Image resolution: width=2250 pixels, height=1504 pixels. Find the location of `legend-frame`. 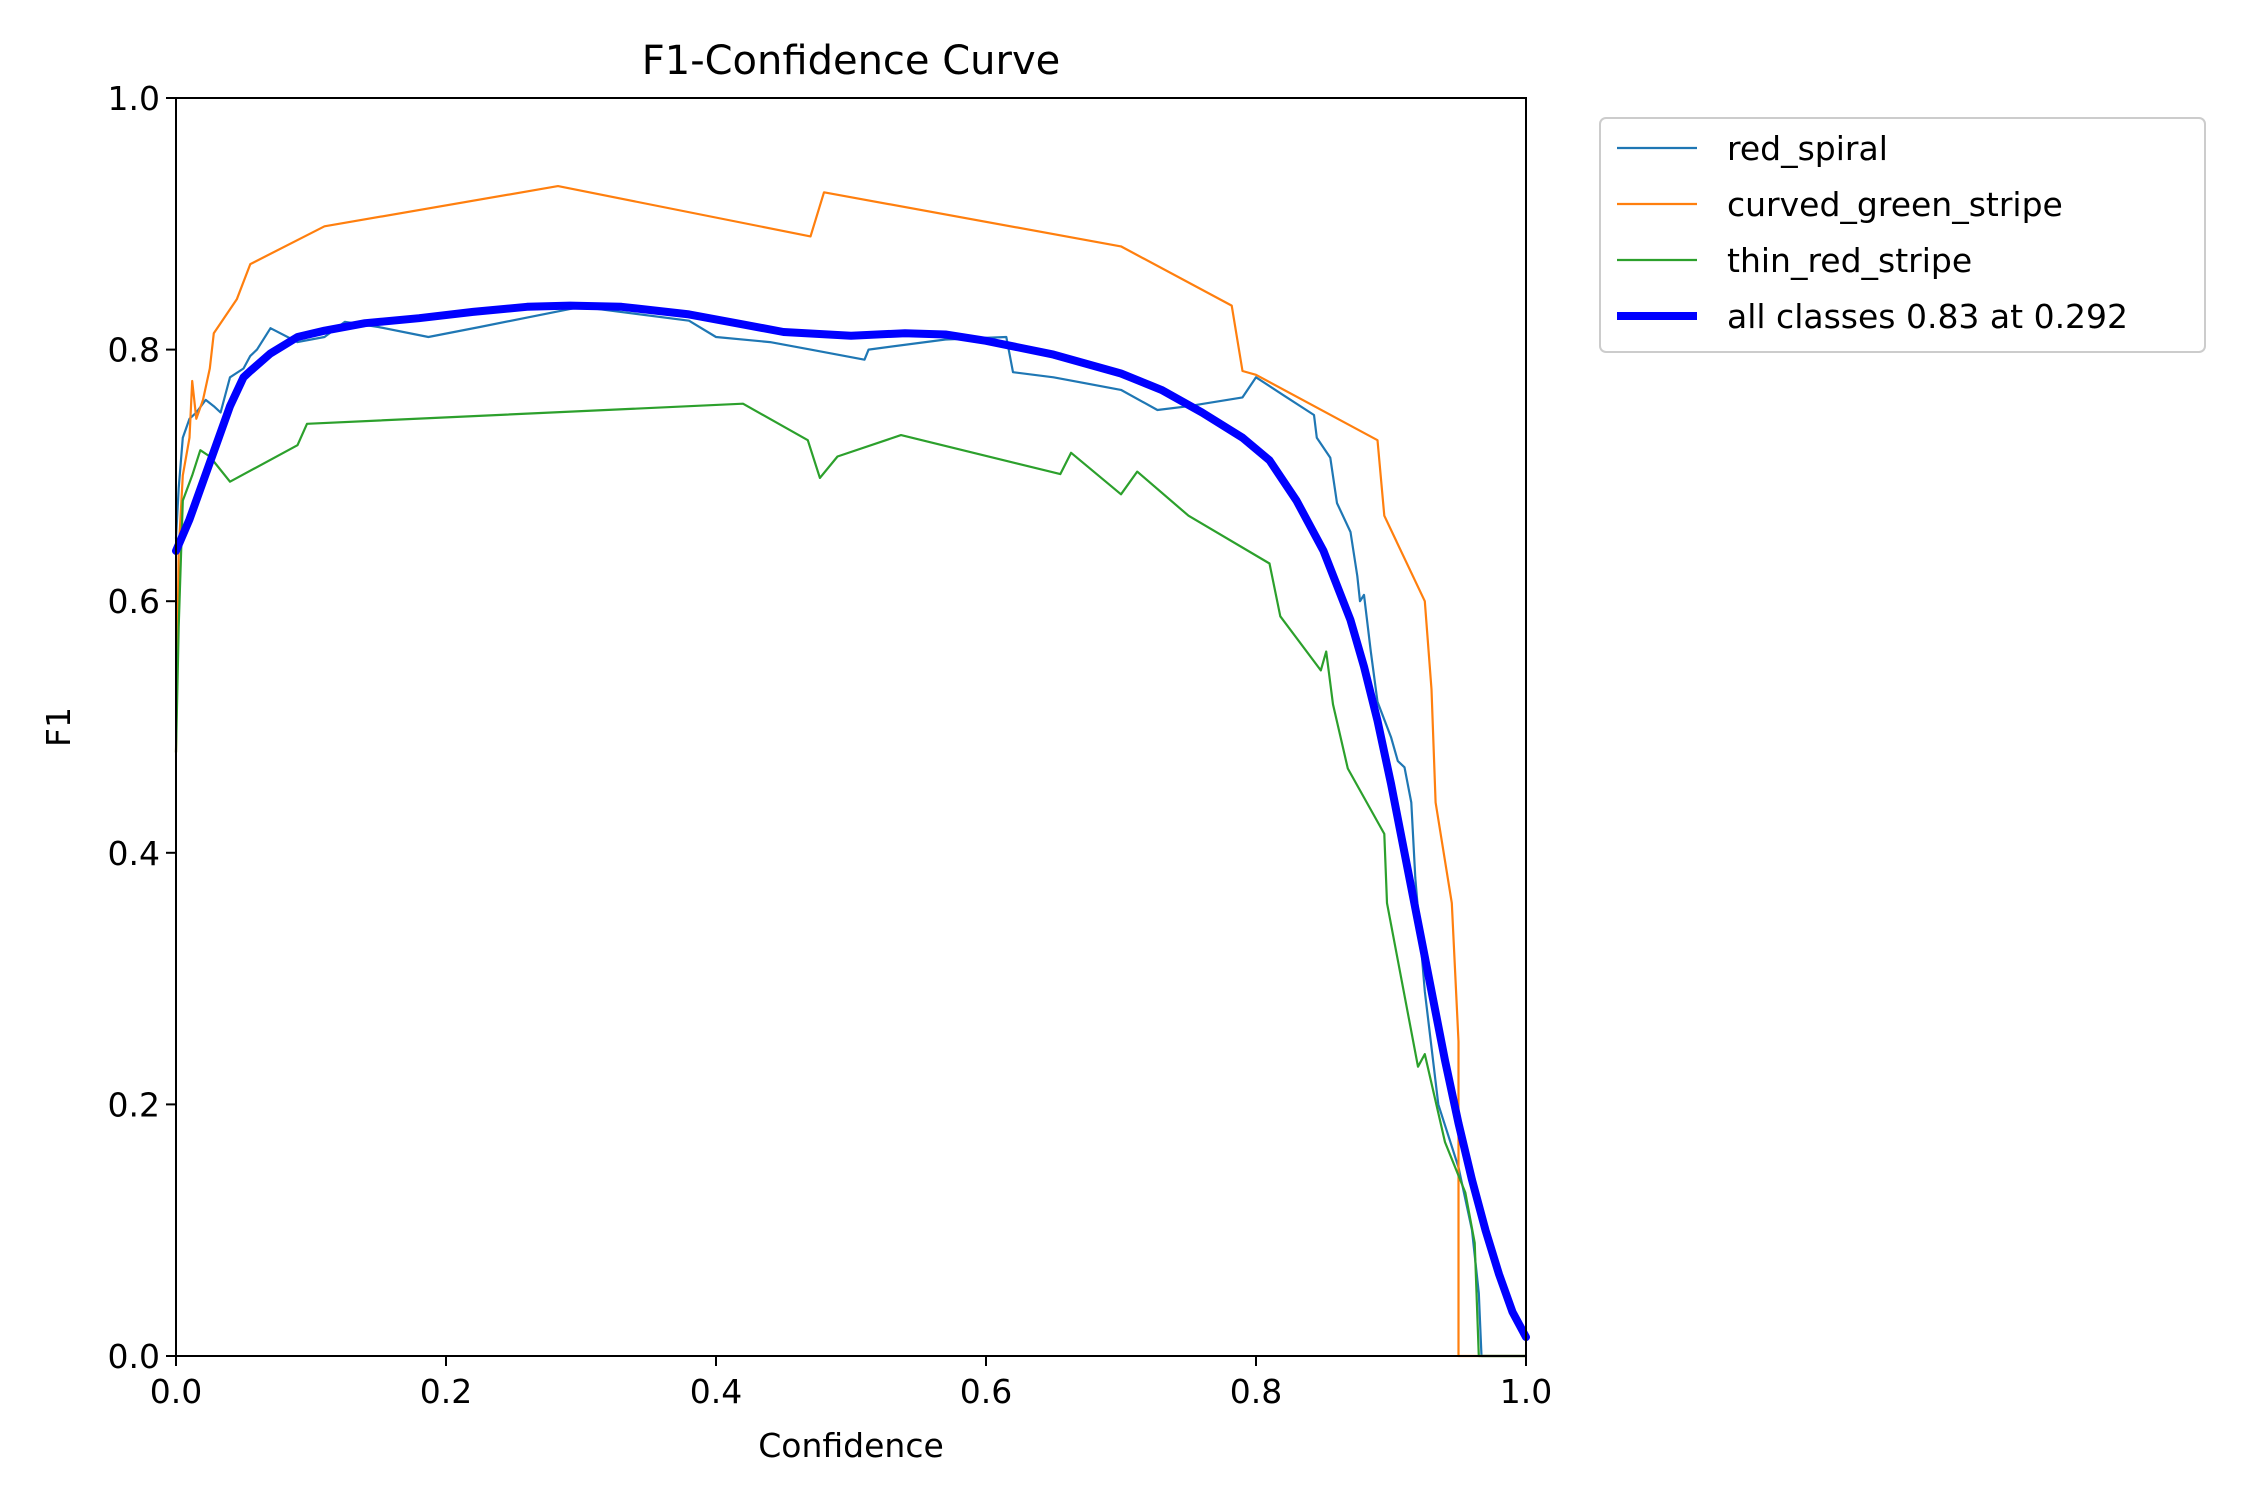

legend-frame is located at coordinates (1902, 235).